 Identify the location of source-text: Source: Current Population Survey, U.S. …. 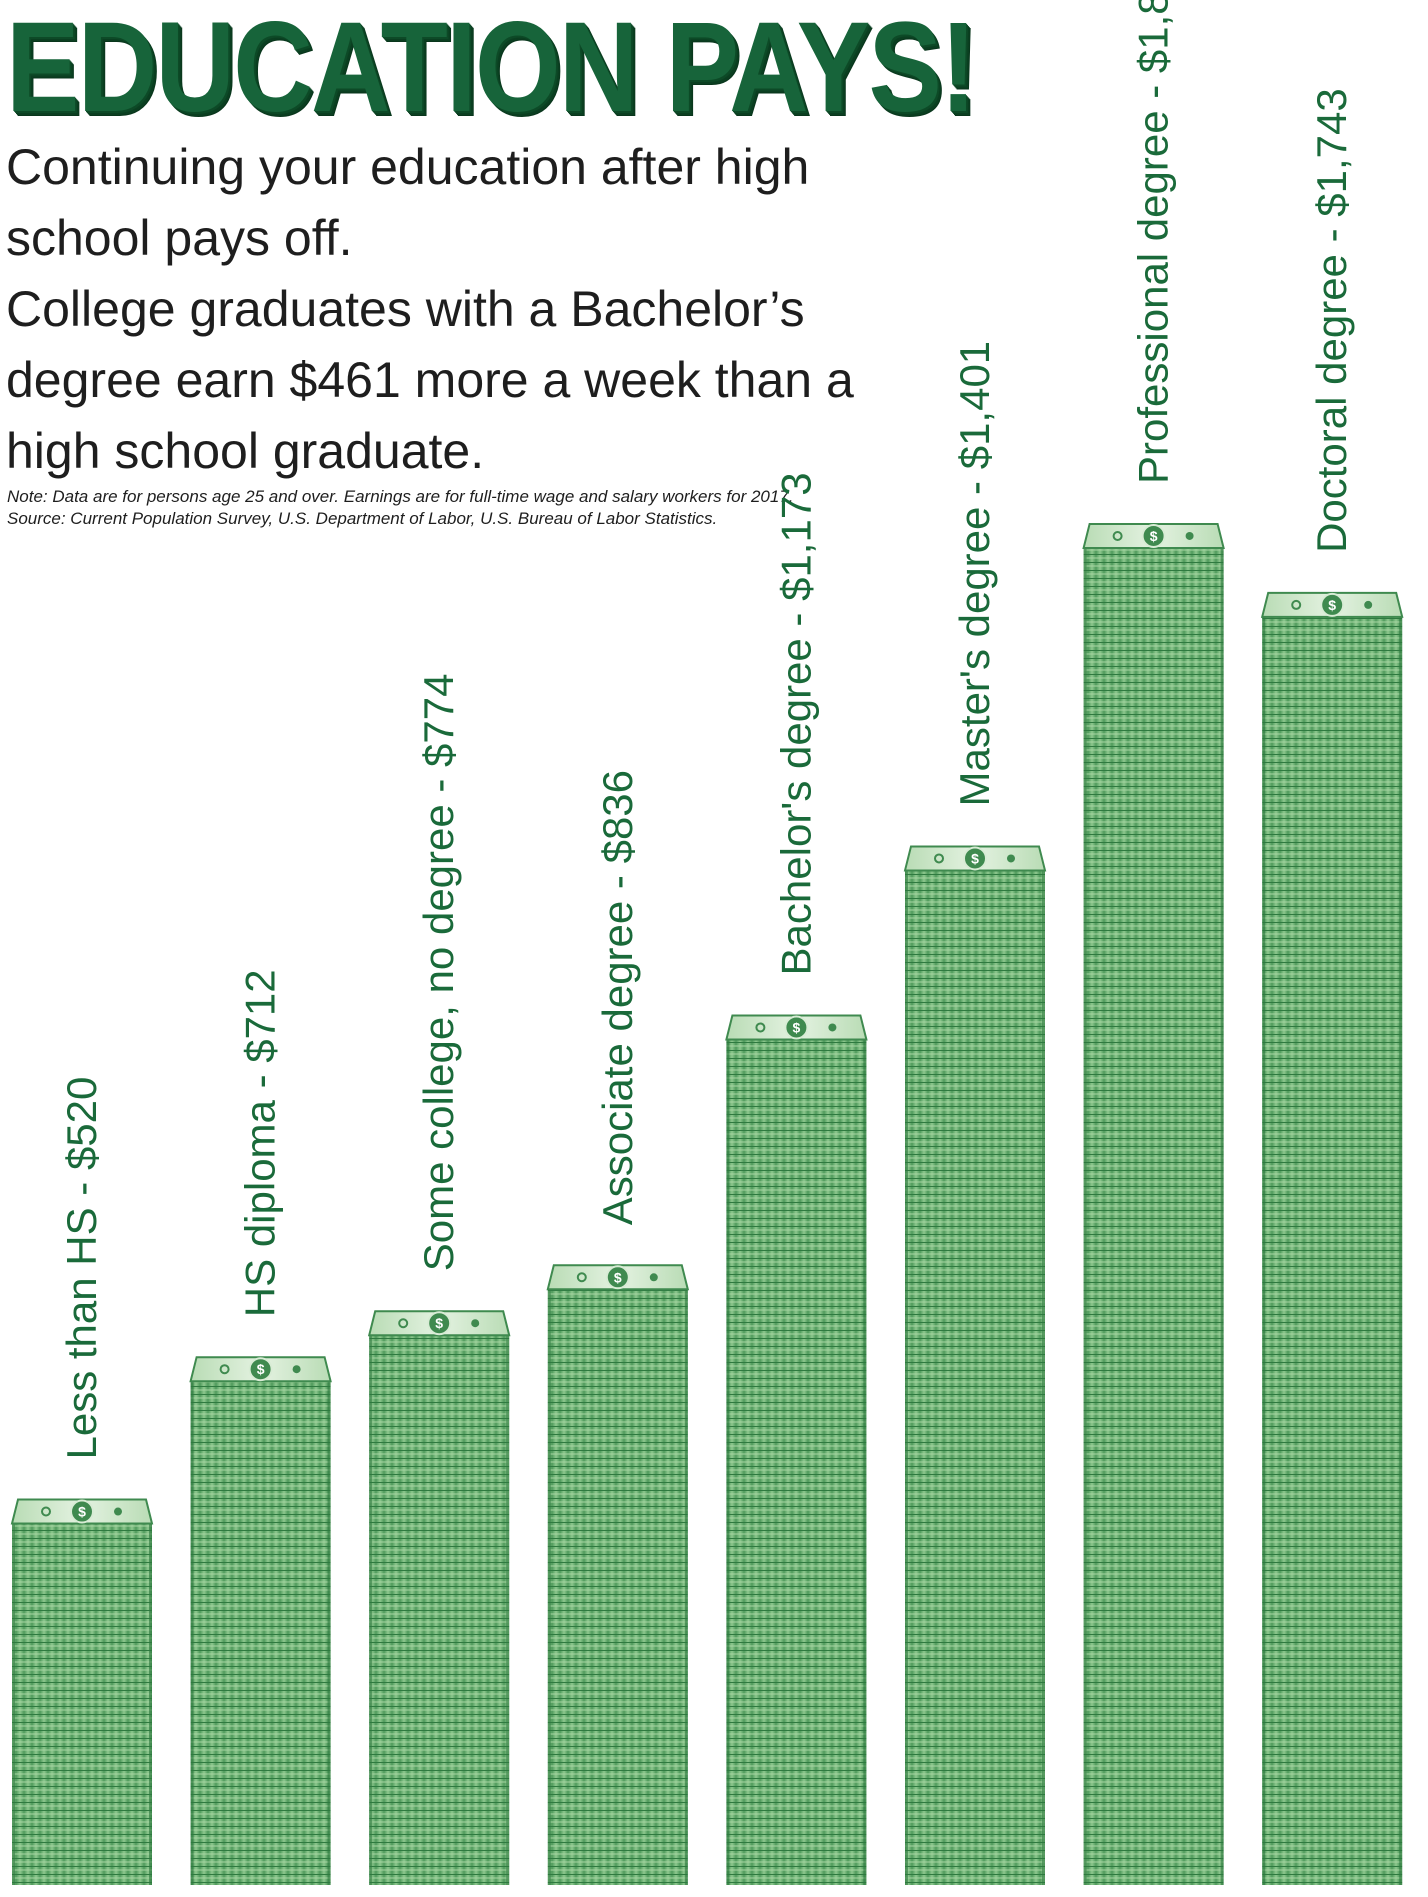
(362, 518).